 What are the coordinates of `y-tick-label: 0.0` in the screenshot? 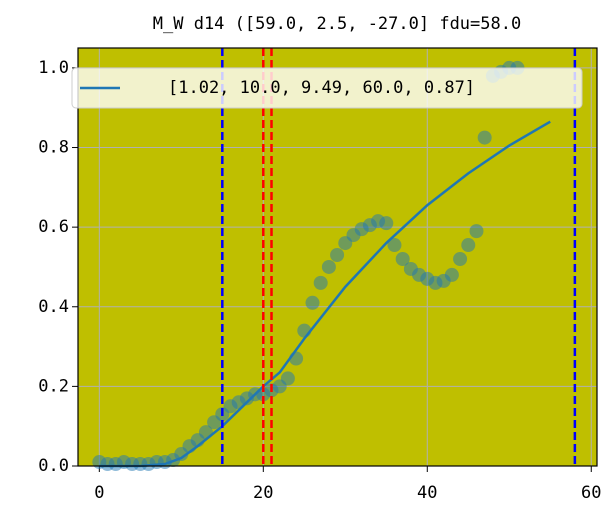 It's located at (53, 466).